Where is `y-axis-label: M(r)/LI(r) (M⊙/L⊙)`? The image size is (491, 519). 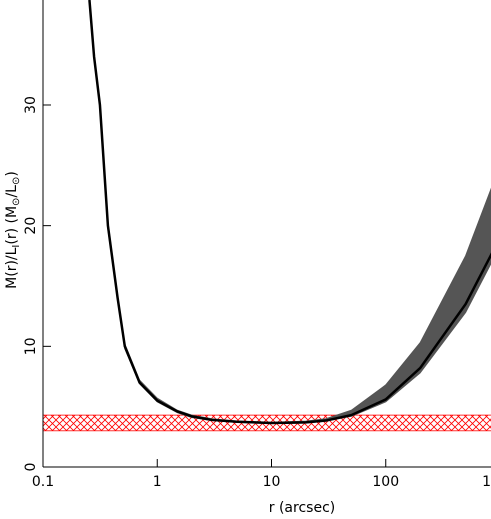 y-axis-label: M(r)/LI(r) (M⊙/L⊙) is located at coordinates (13, 230).